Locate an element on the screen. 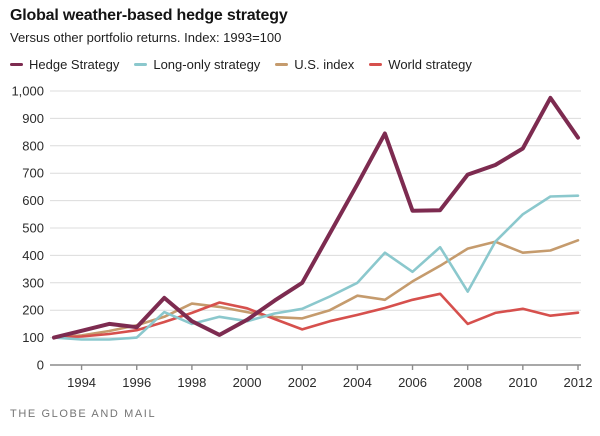 The width and height of the screenshot is (600, 436). x-tick-label: 2004 is located at coordinates (357, 382).